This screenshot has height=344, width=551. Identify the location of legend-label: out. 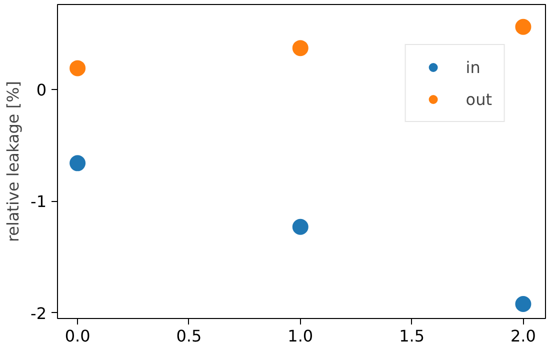
(479, 99).